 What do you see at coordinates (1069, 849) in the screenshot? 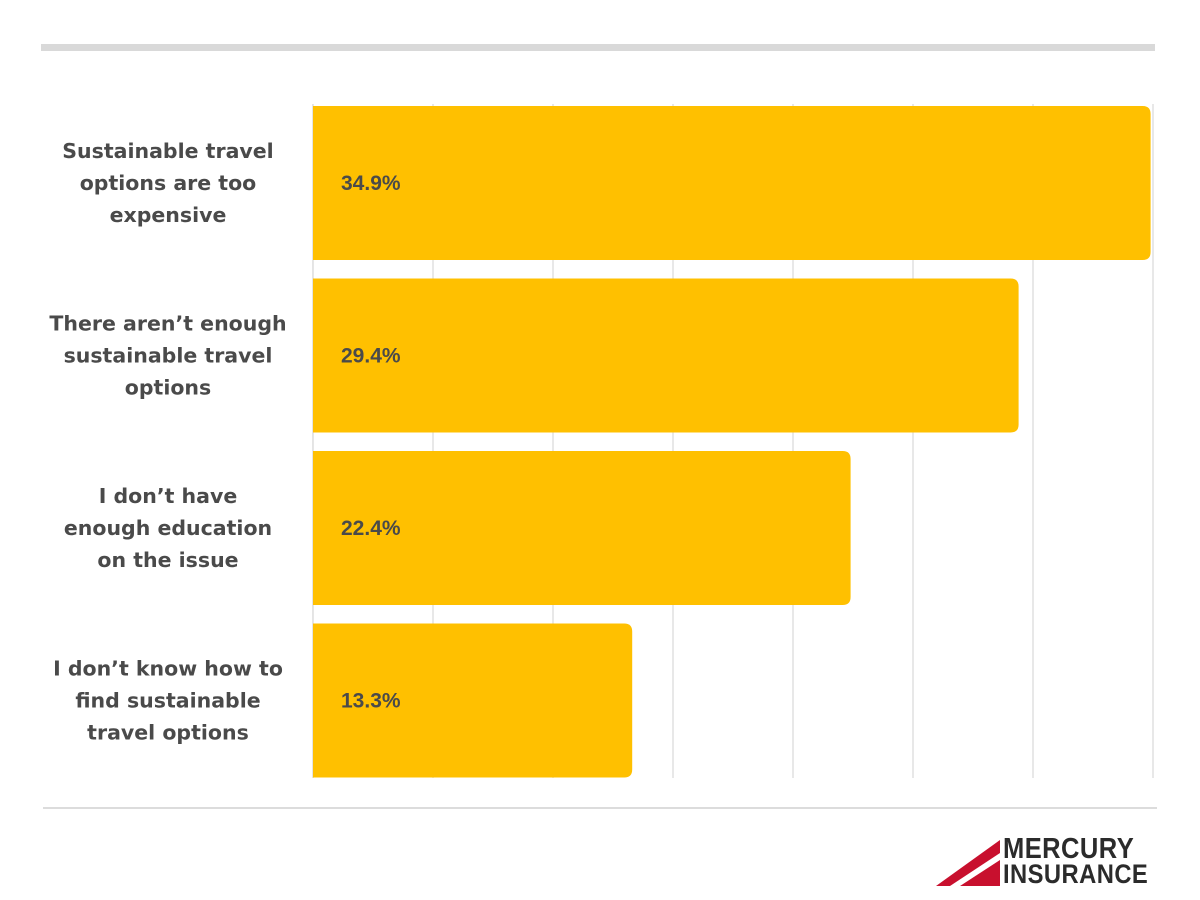
I see `logo-text-mercury: MERCURY` at bounding box center [1069, 849].